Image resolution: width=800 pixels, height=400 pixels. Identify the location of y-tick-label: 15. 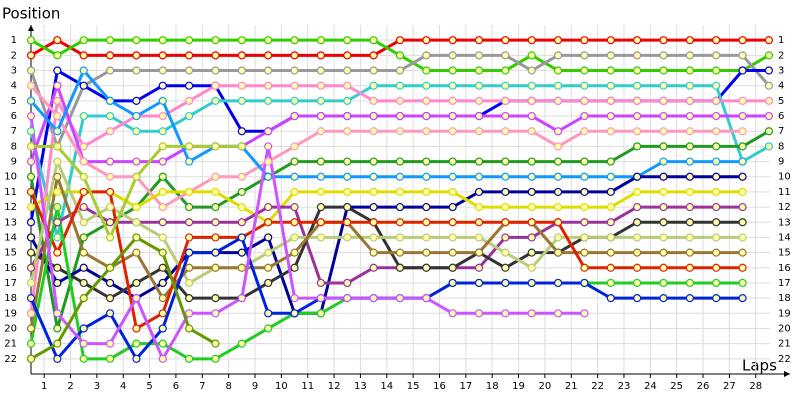
(10, 253).